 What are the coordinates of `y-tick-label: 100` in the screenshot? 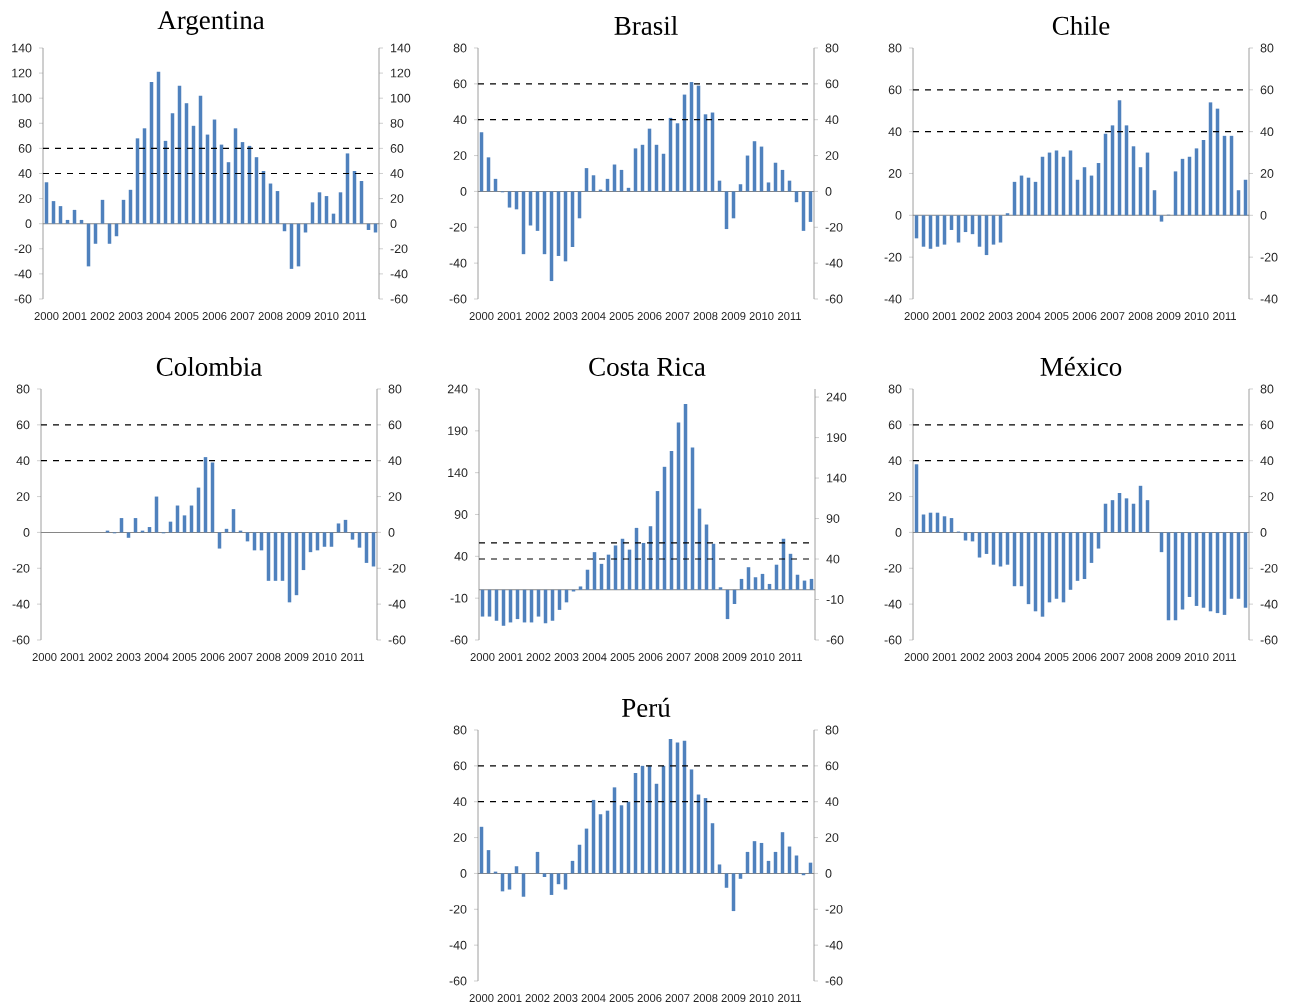 It's located at (22, 98).